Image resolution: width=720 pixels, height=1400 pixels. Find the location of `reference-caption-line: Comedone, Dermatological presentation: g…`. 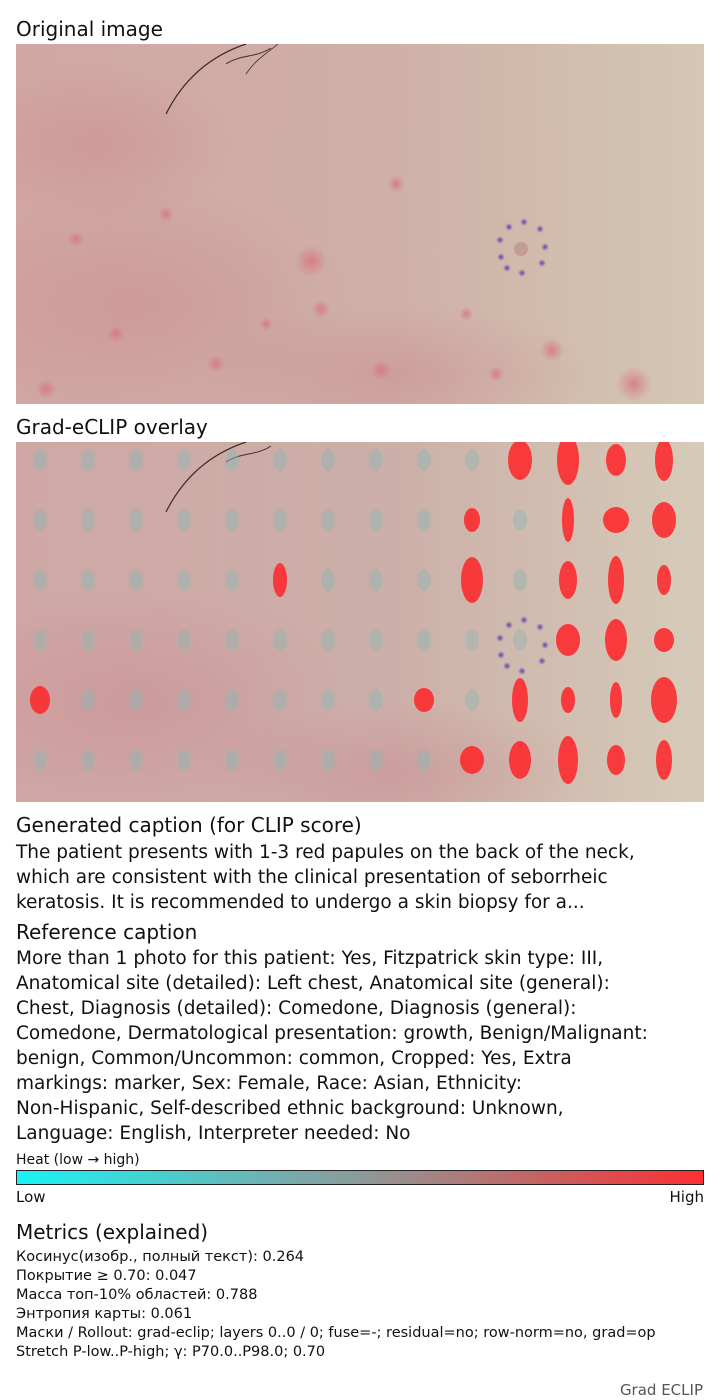

reference-caption-line: Comedone, Dermatological presentation: g… is located at coordinates (332, 1033).